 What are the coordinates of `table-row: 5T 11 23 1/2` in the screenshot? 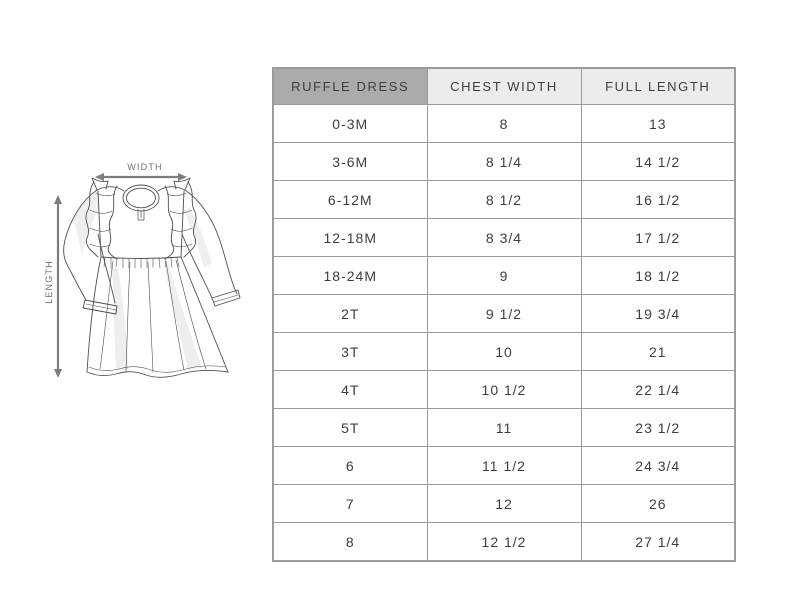 It's located at (504, 427).